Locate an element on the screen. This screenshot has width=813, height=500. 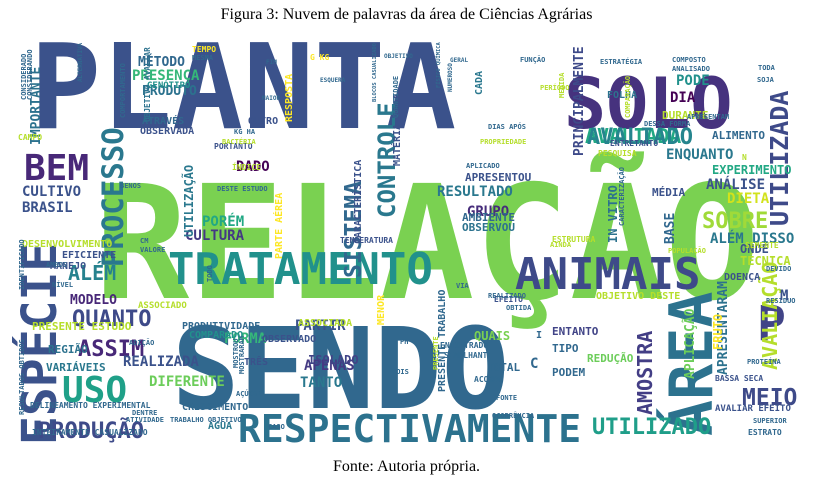
cloud-word-soja: SOJA is located at coordinates (766, 80).